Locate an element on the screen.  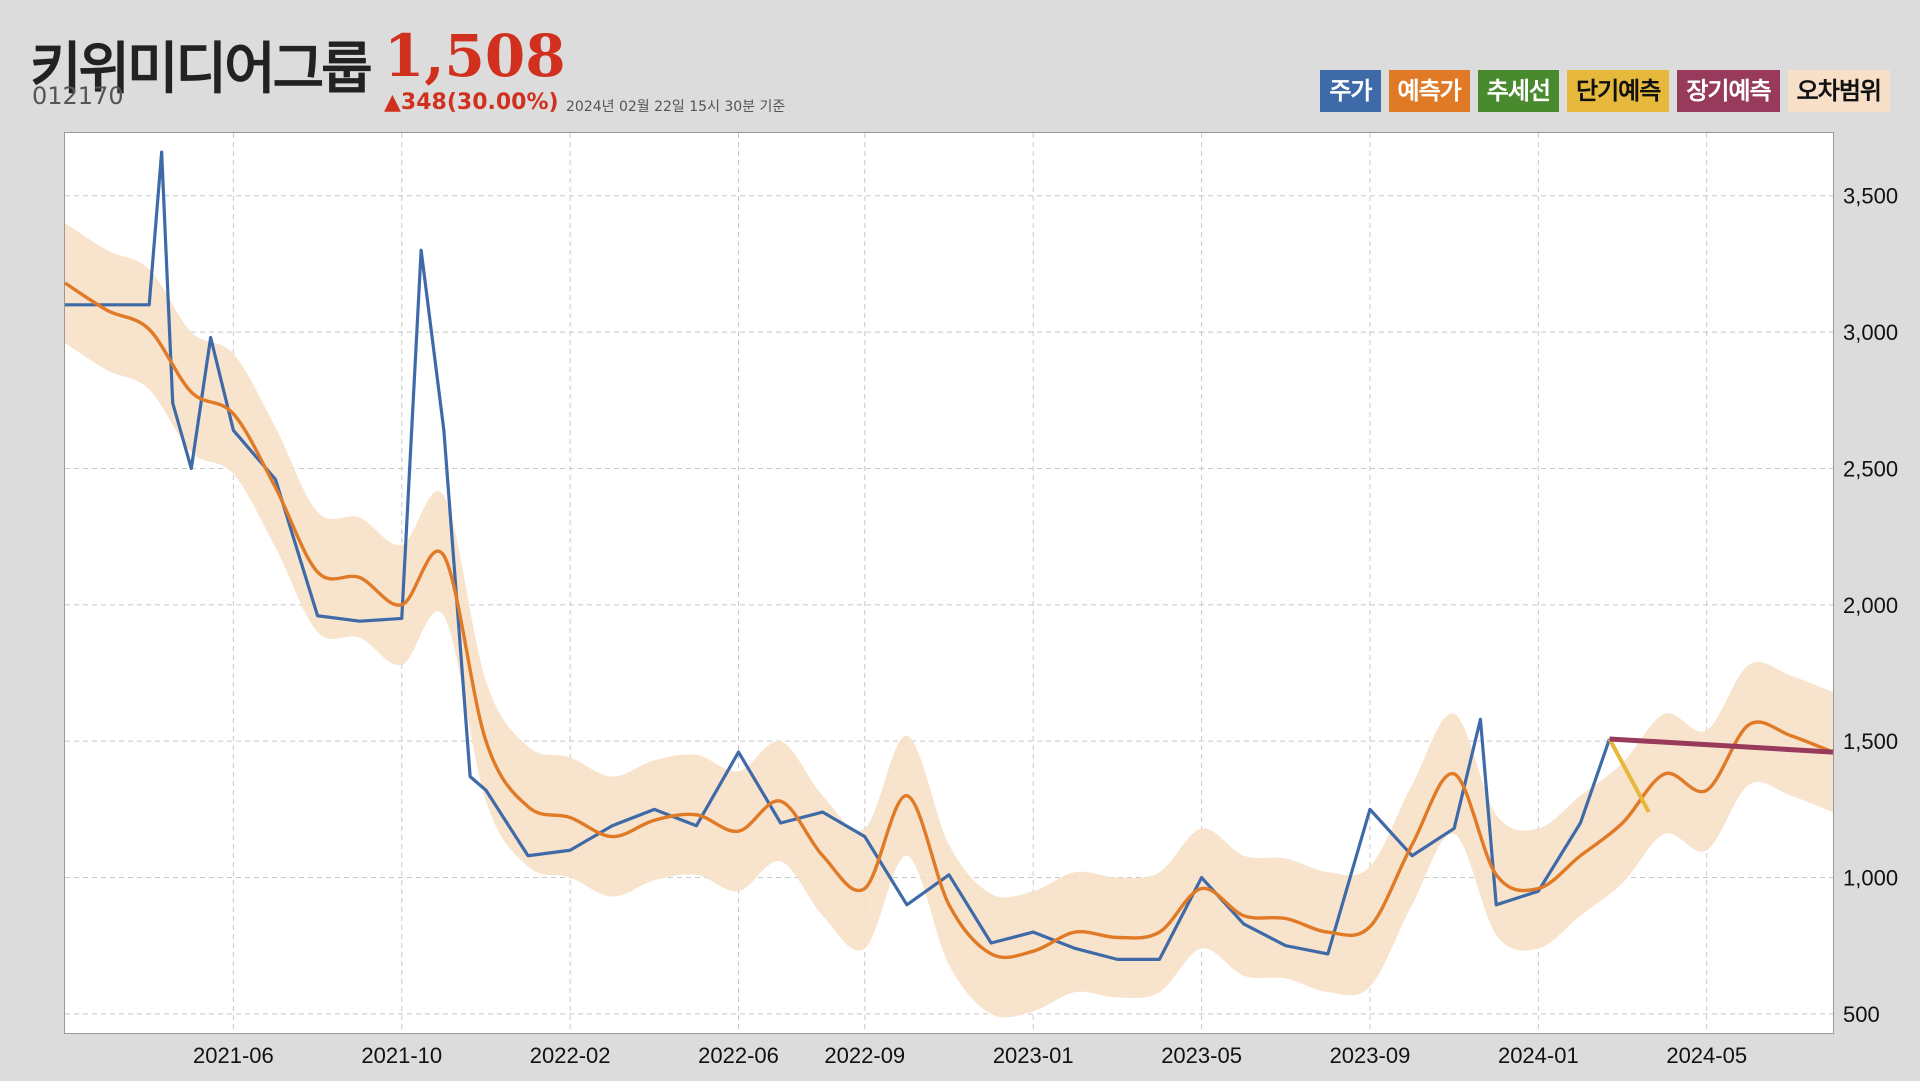
legend-long-term: 장기예측 is located at coordinates (1728, 91).